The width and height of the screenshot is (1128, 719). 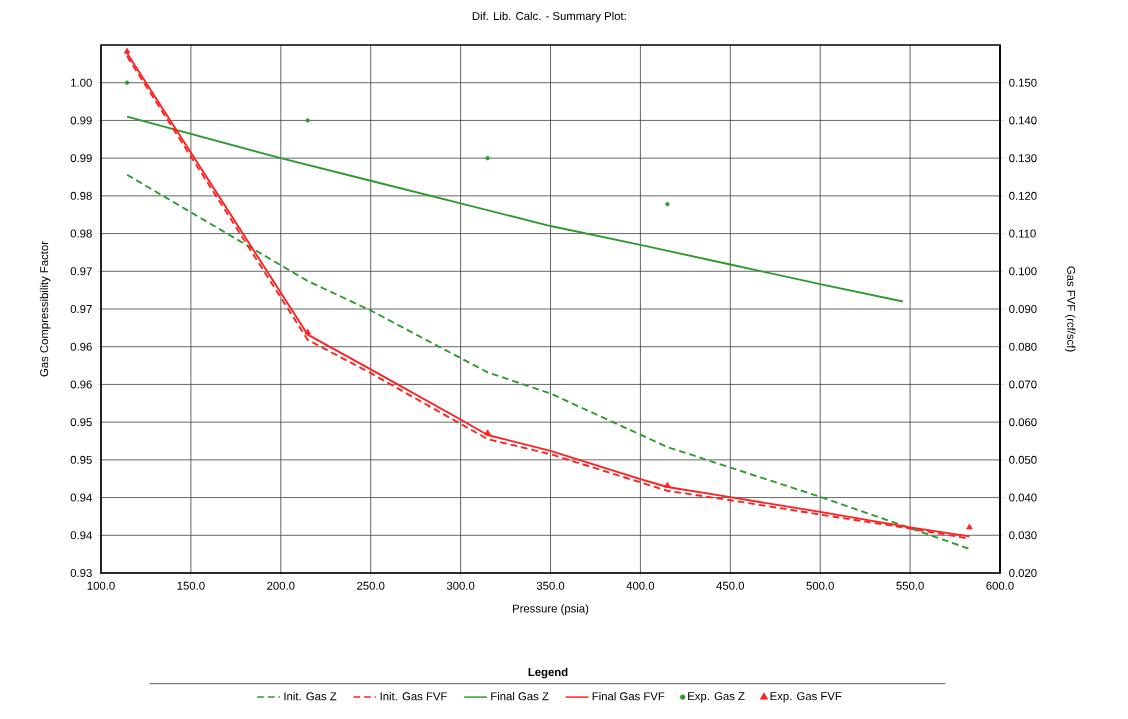 What do you see at coordinates (628, 696) in the screenshot?
I see `legend-label: Final Gas FVF` at bounding box center [628, 696].